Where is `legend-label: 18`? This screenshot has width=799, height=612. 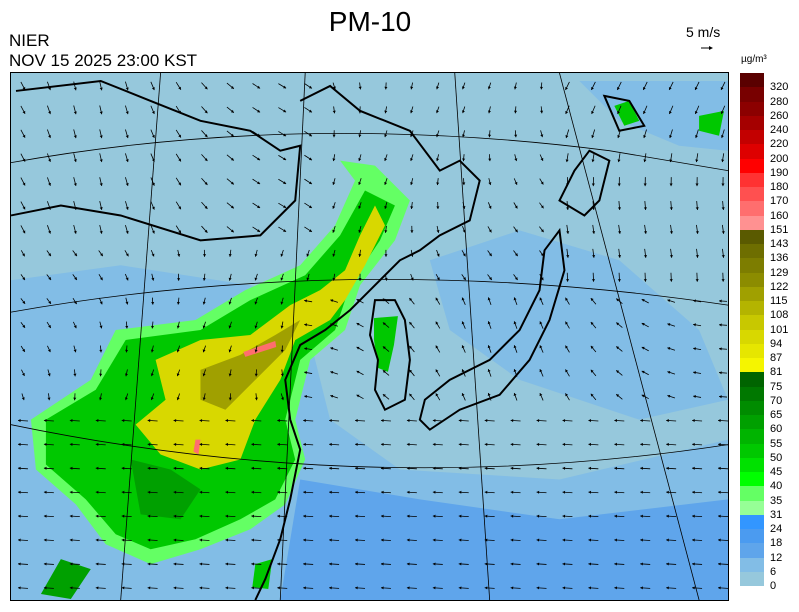
legend-label: 18 is located at coordinates (776, 543).